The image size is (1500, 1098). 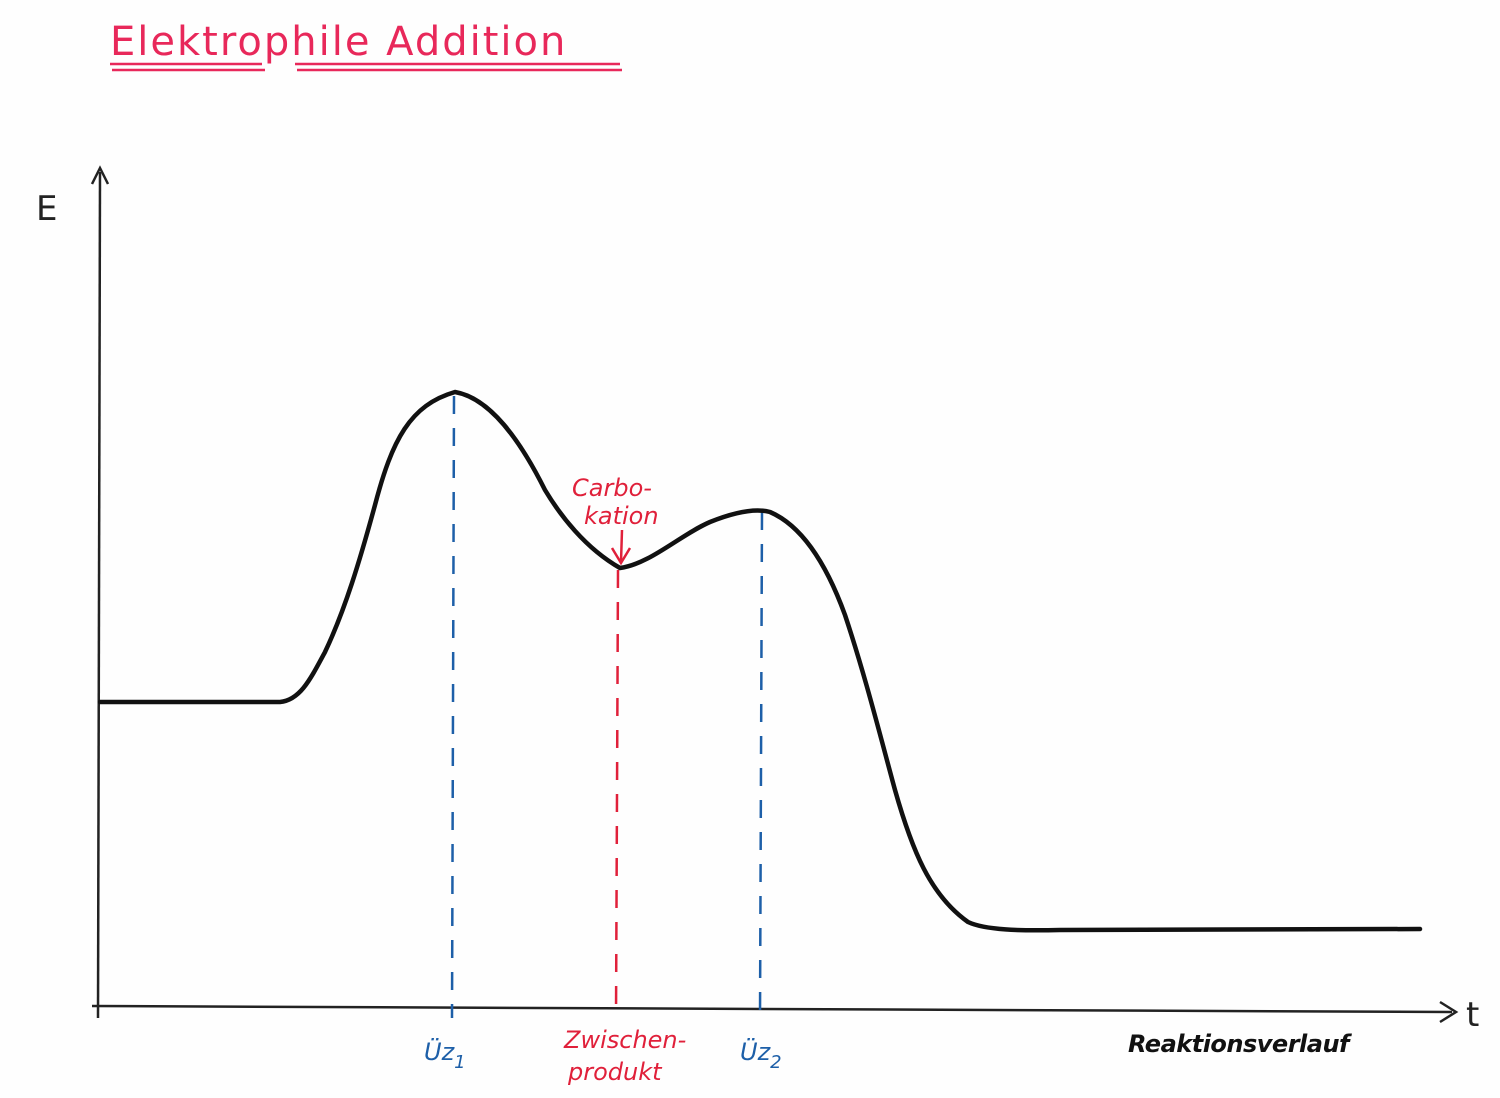 What do you see at coordinates (453, 707) in the screenshot?
I see `transition-state-1-line` at bounding box center [453, 707].